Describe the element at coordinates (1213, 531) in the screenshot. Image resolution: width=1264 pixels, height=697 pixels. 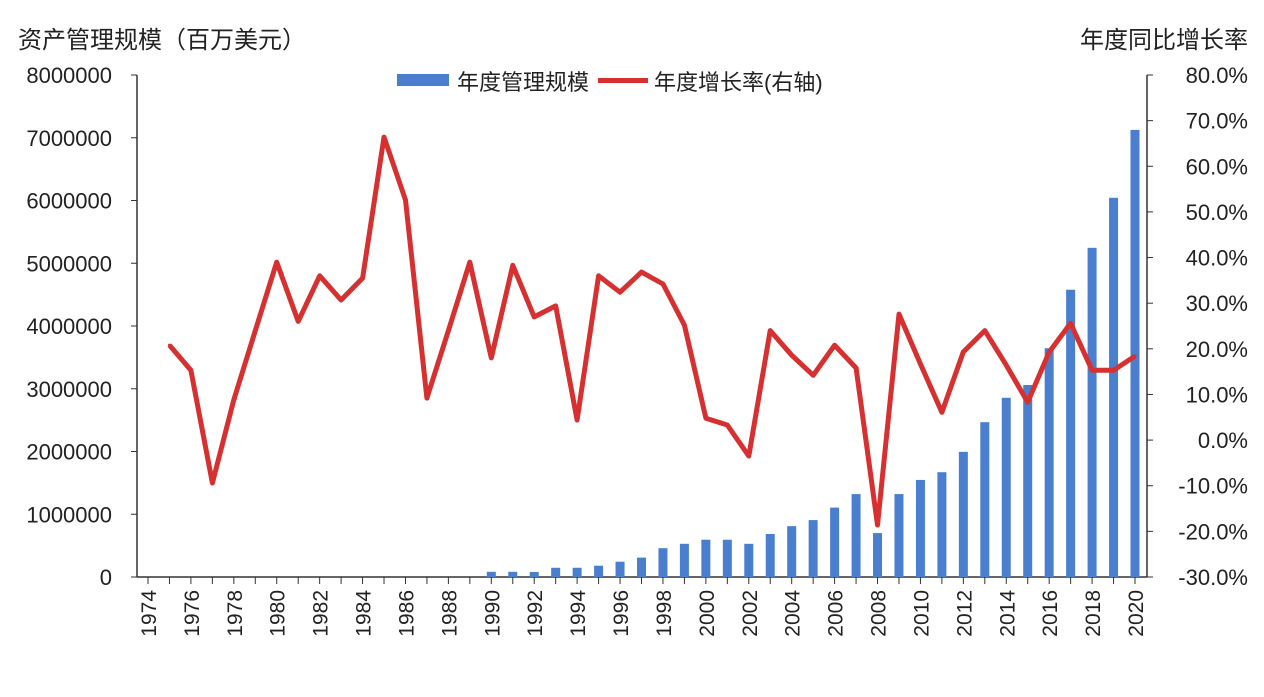
I see `right-tick-label: -20.0%` at that location.